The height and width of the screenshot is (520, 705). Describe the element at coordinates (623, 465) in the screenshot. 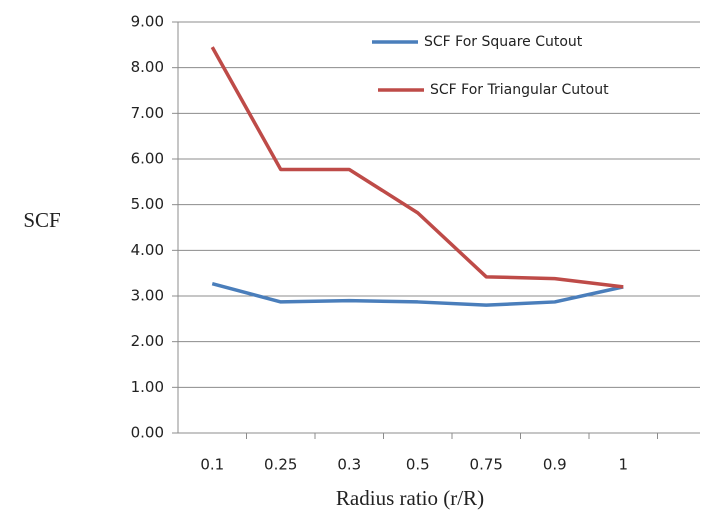

I see `x-tick-label: 1` at that location.